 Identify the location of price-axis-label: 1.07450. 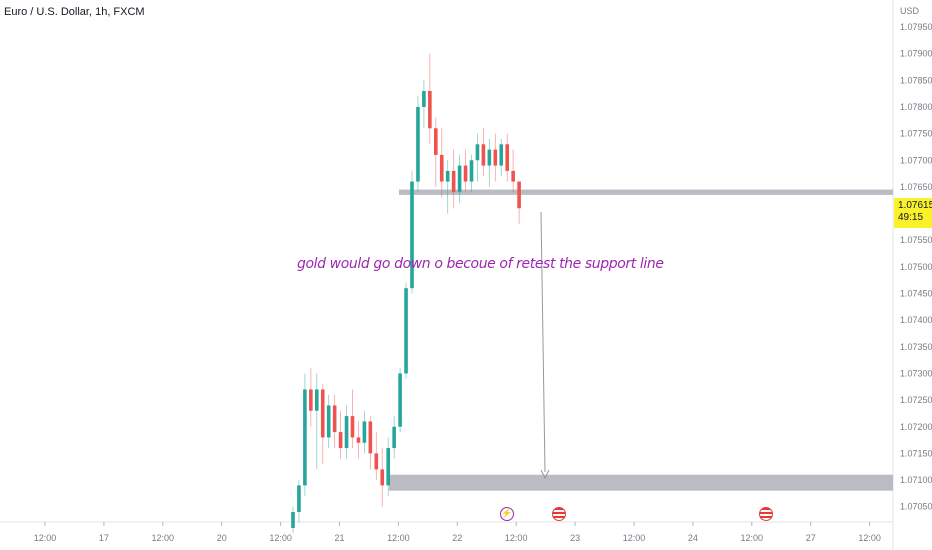
(916, 294).